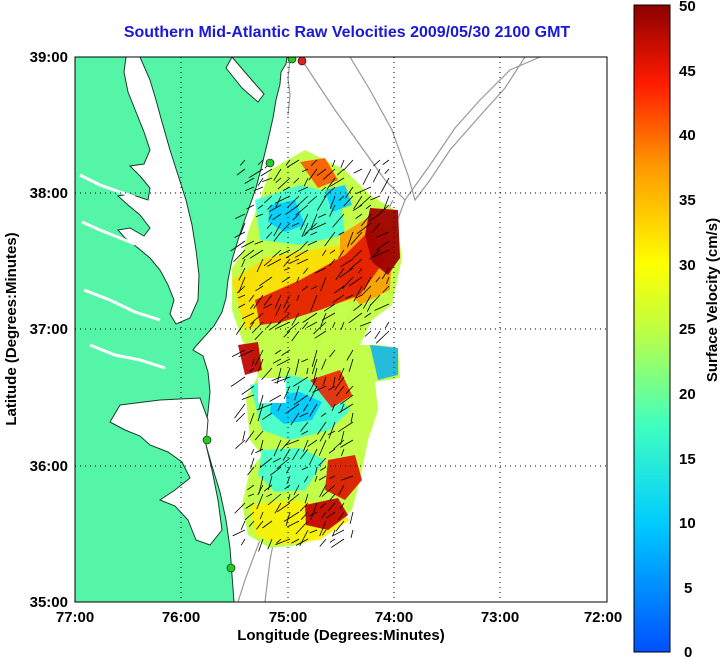 Image resolution: width=724 pixels, height=659 pixels. What do you see at coordinates (341, 635) in the screenshot?
I see `x-axis-label: Longitude (Degrees:Minutes)` at bounding box center [341, 635].